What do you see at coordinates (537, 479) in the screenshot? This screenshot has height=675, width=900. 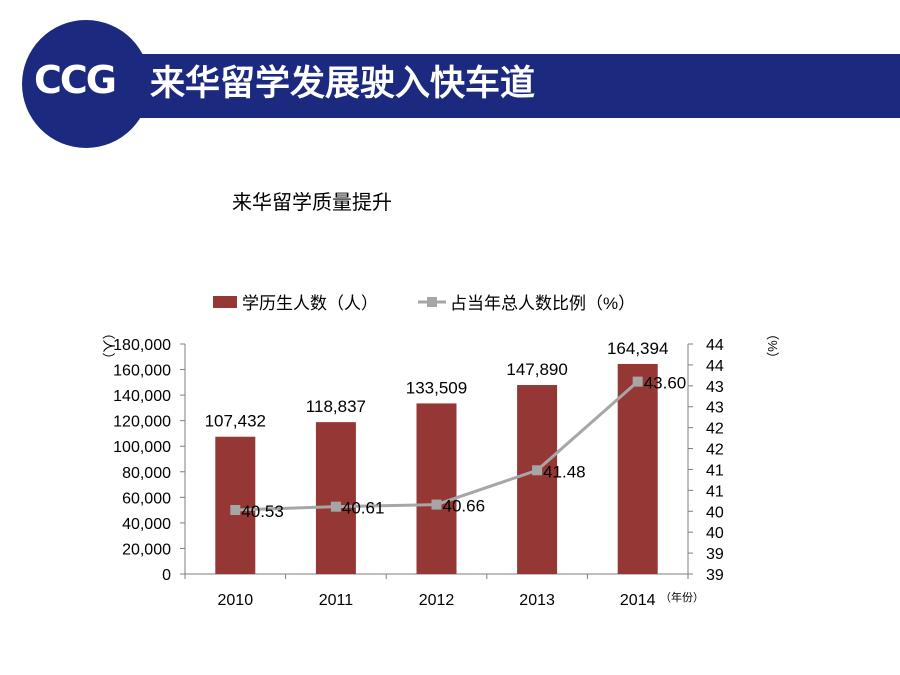 I see `bar-2013` at bounding box center [537, 479].